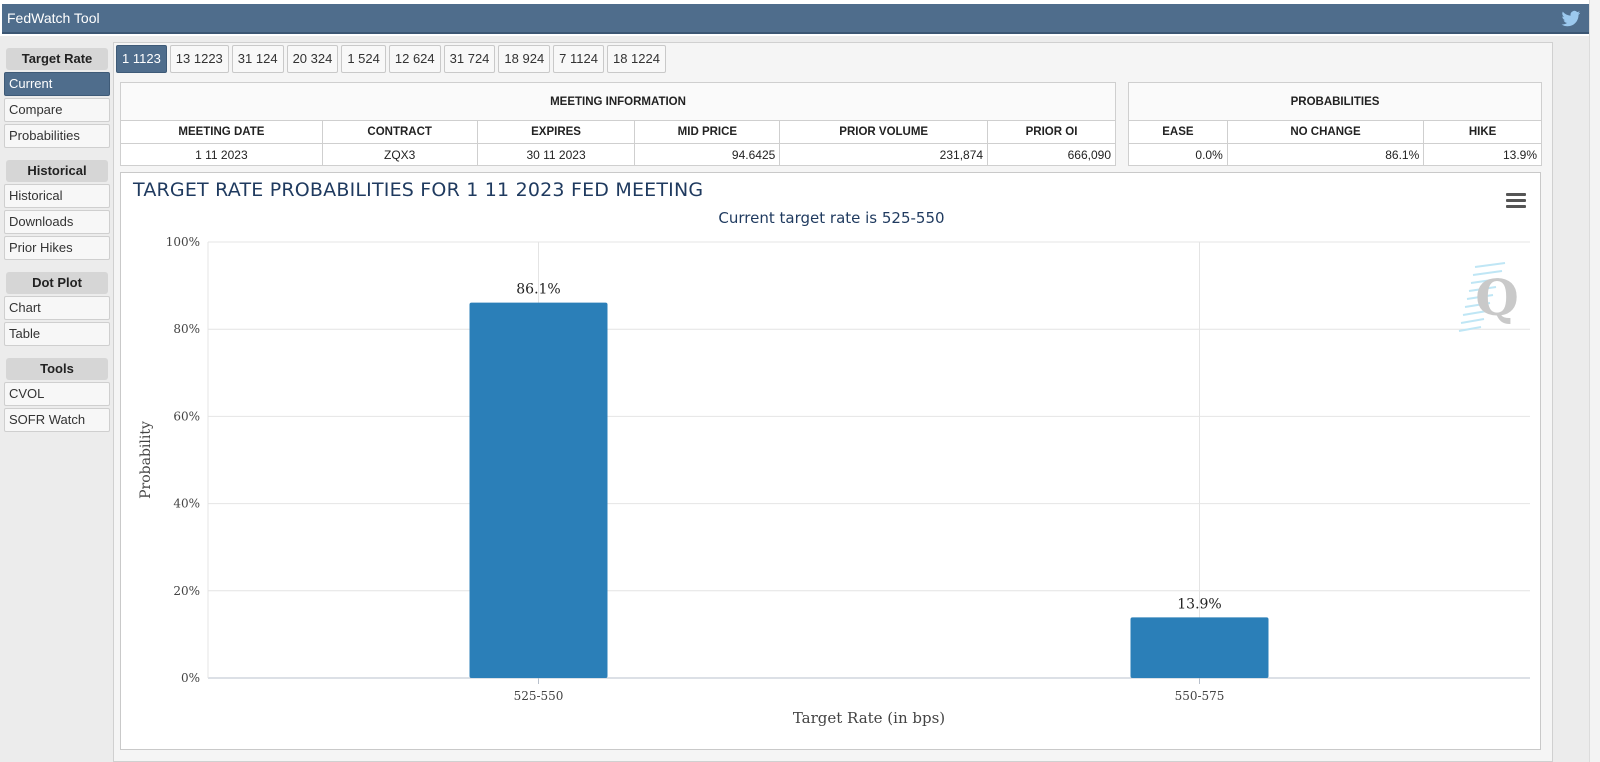 The width and height of the screenshot is (1600, 762). What do you see at coordinates (538, 290) in the screenshot?
I see `data-label: 86.1%` at bounding box center [538, 290].